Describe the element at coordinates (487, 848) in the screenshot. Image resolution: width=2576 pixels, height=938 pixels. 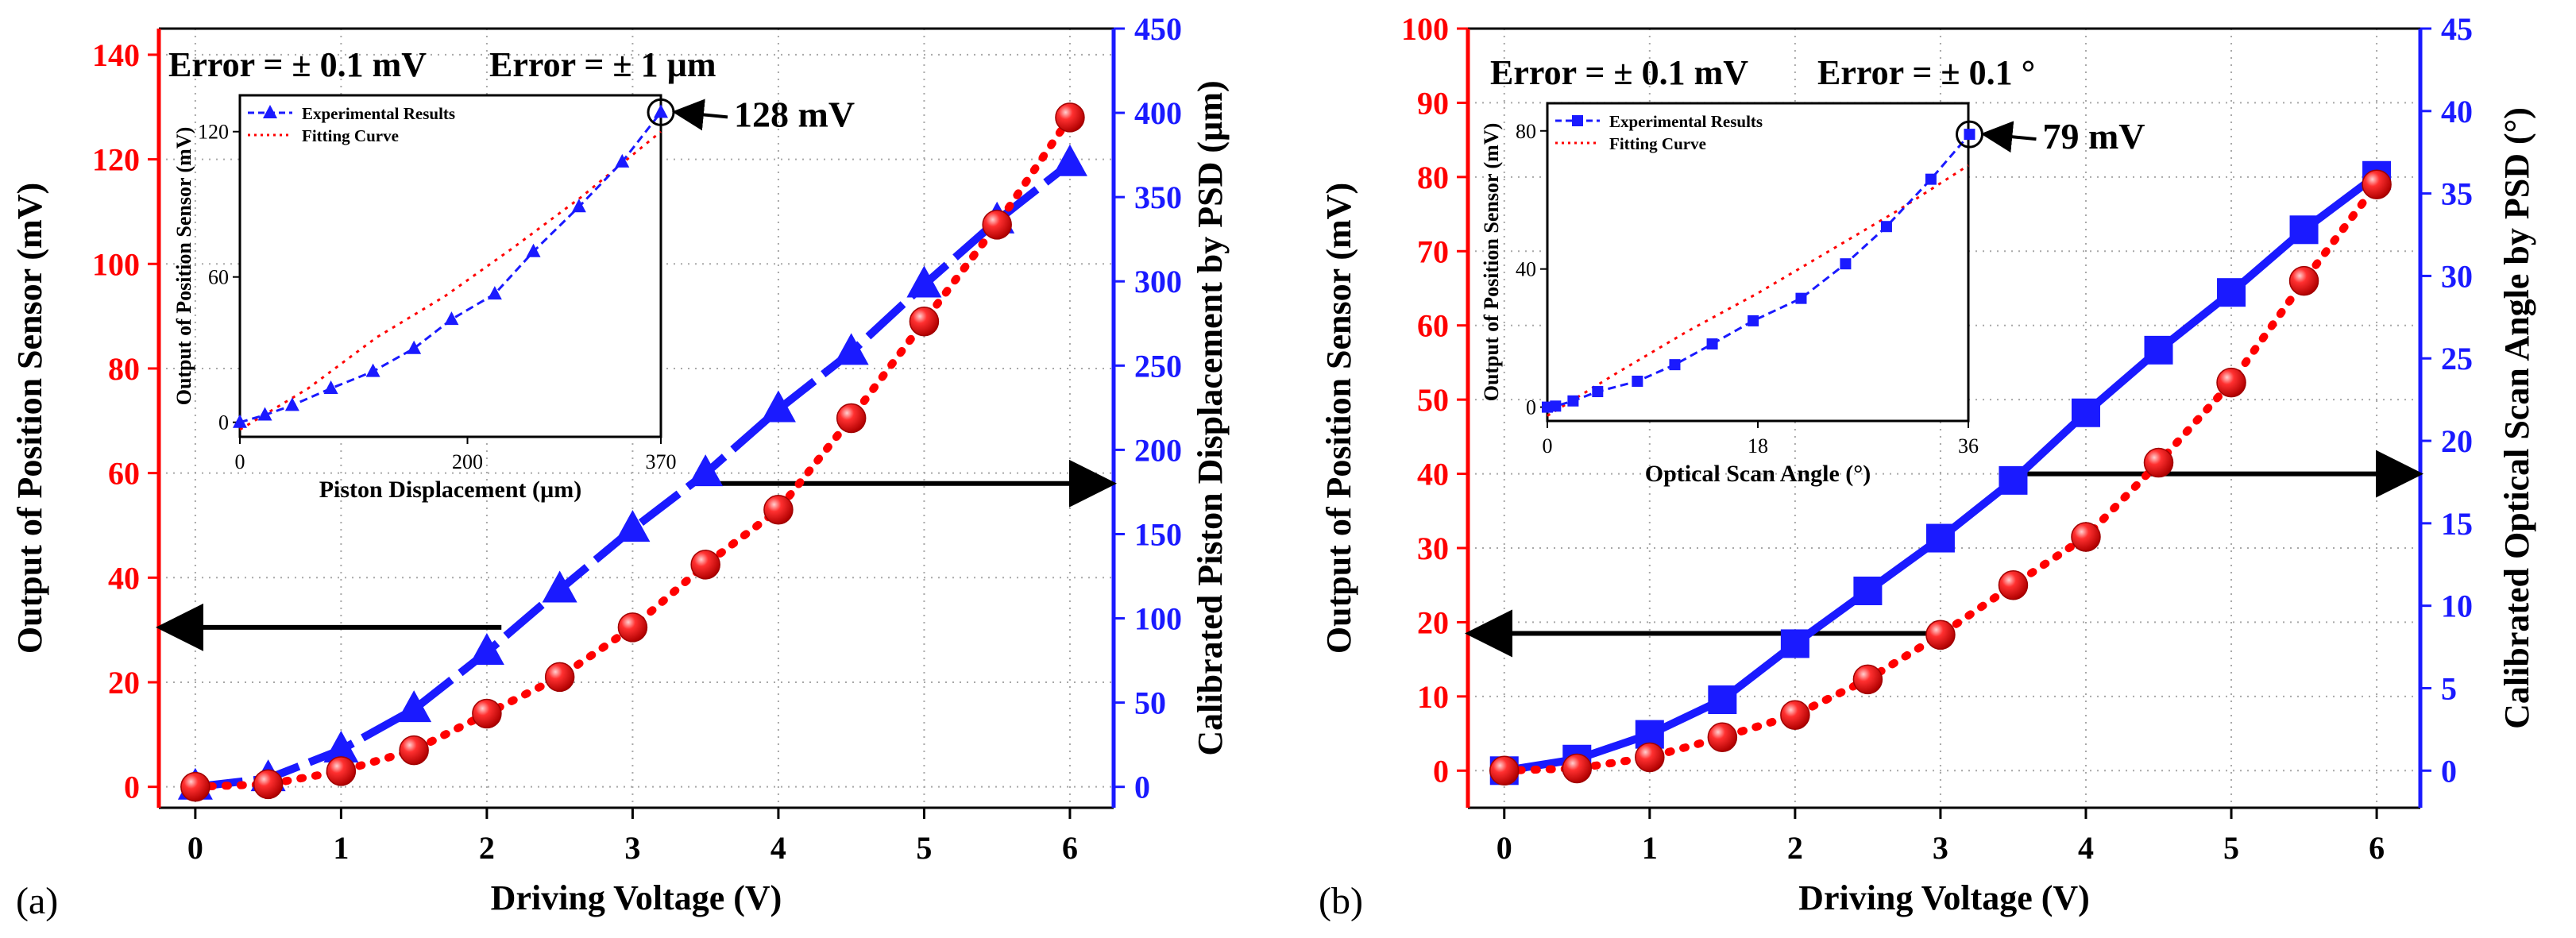
I see `x-tick-label: 2` at that location.